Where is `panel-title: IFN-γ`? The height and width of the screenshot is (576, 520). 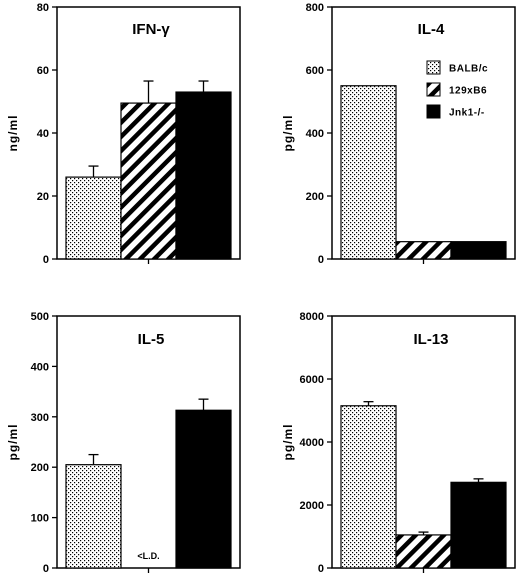 panel-title: IFN-γ is located at coordinates (151, 29).